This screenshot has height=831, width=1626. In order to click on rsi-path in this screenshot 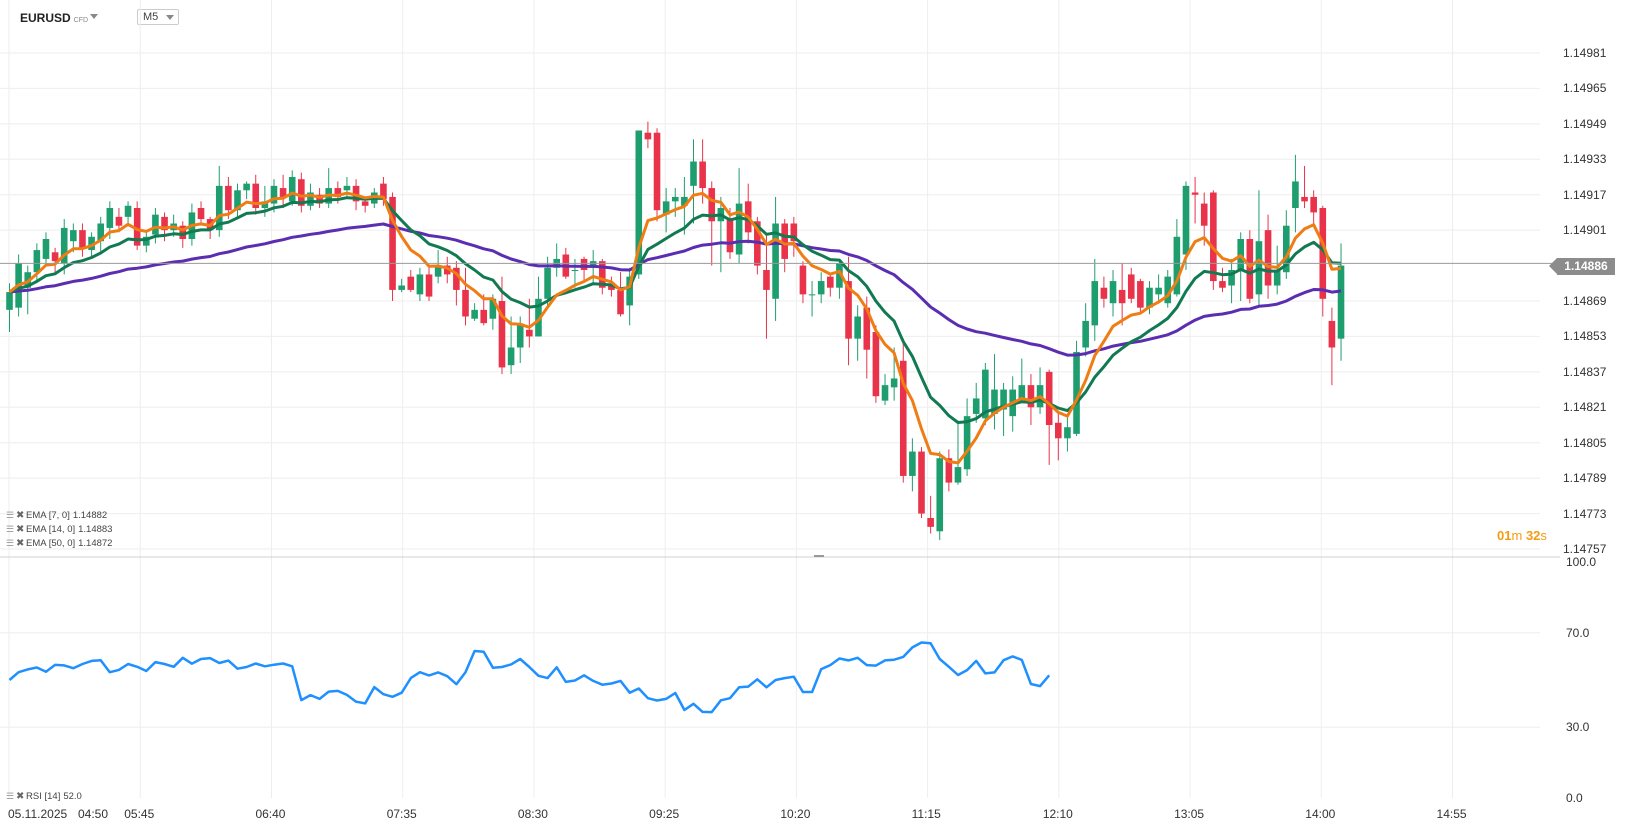, I will do `click(529, 677)`.